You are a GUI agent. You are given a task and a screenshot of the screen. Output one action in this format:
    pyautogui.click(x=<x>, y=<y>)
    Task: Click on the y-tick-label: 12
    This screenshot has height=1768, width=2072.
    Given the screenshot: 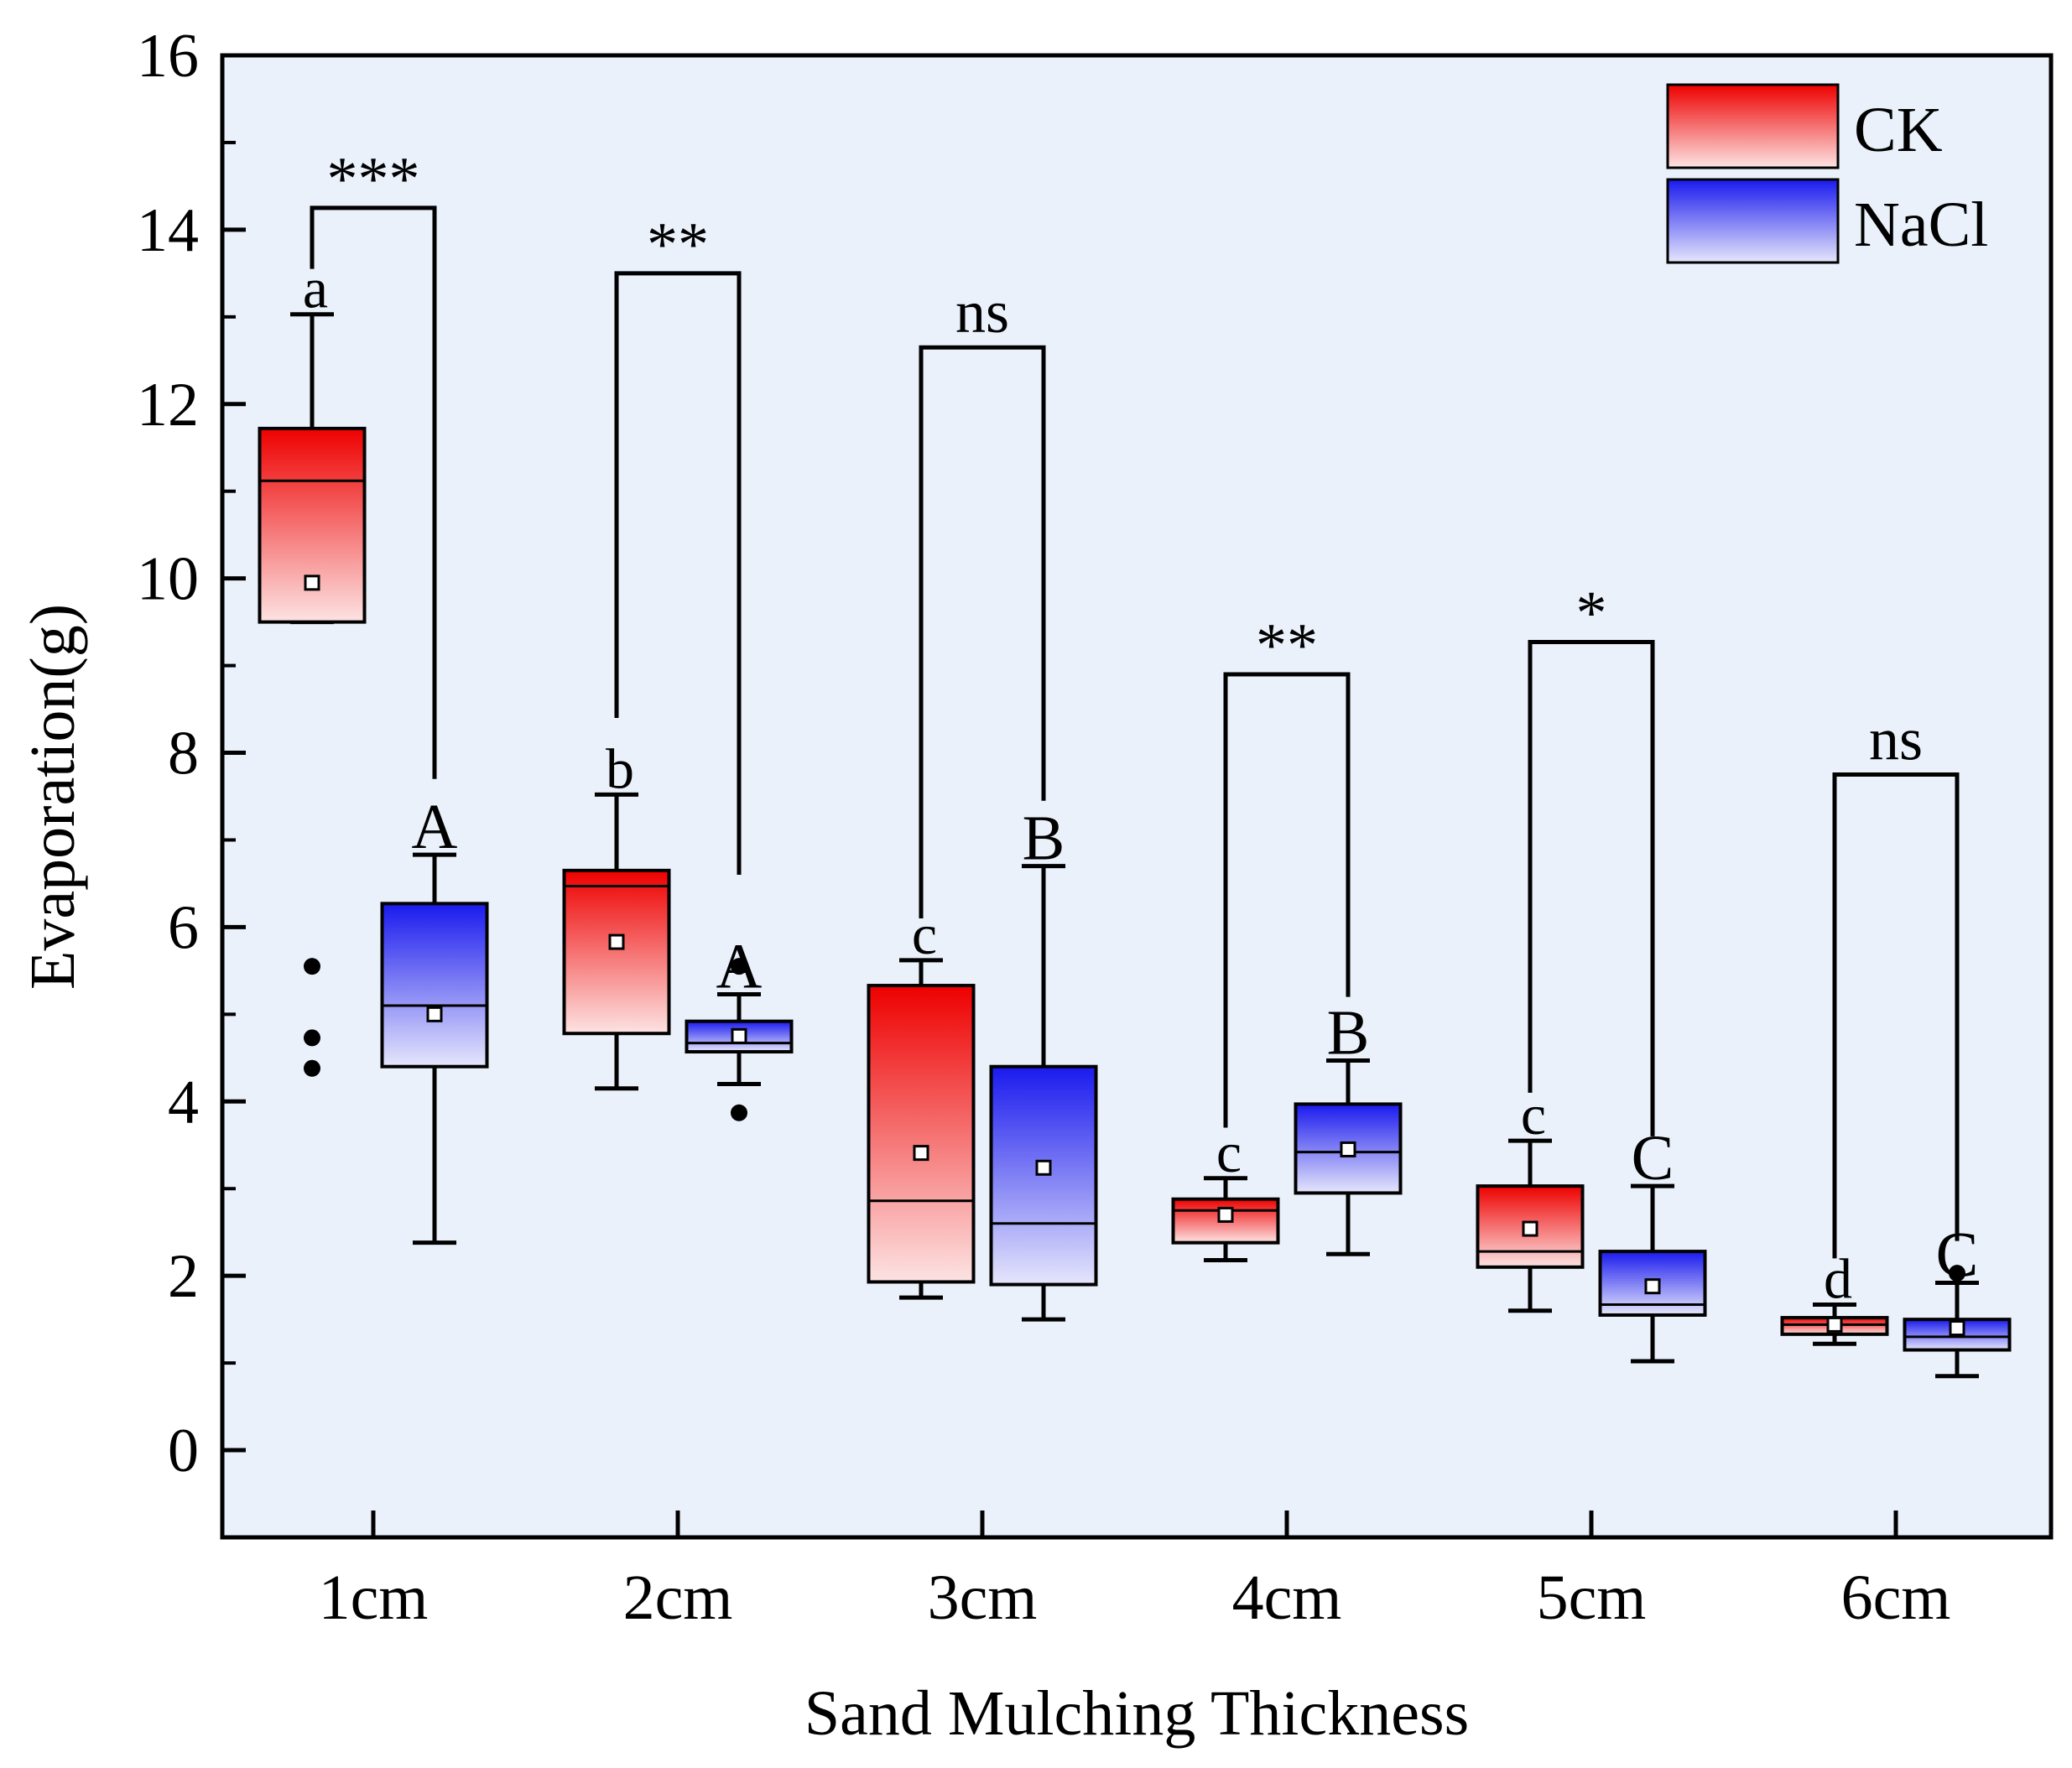 What is the action you would take?
    pyautogui.click(x=168, y=405)
    